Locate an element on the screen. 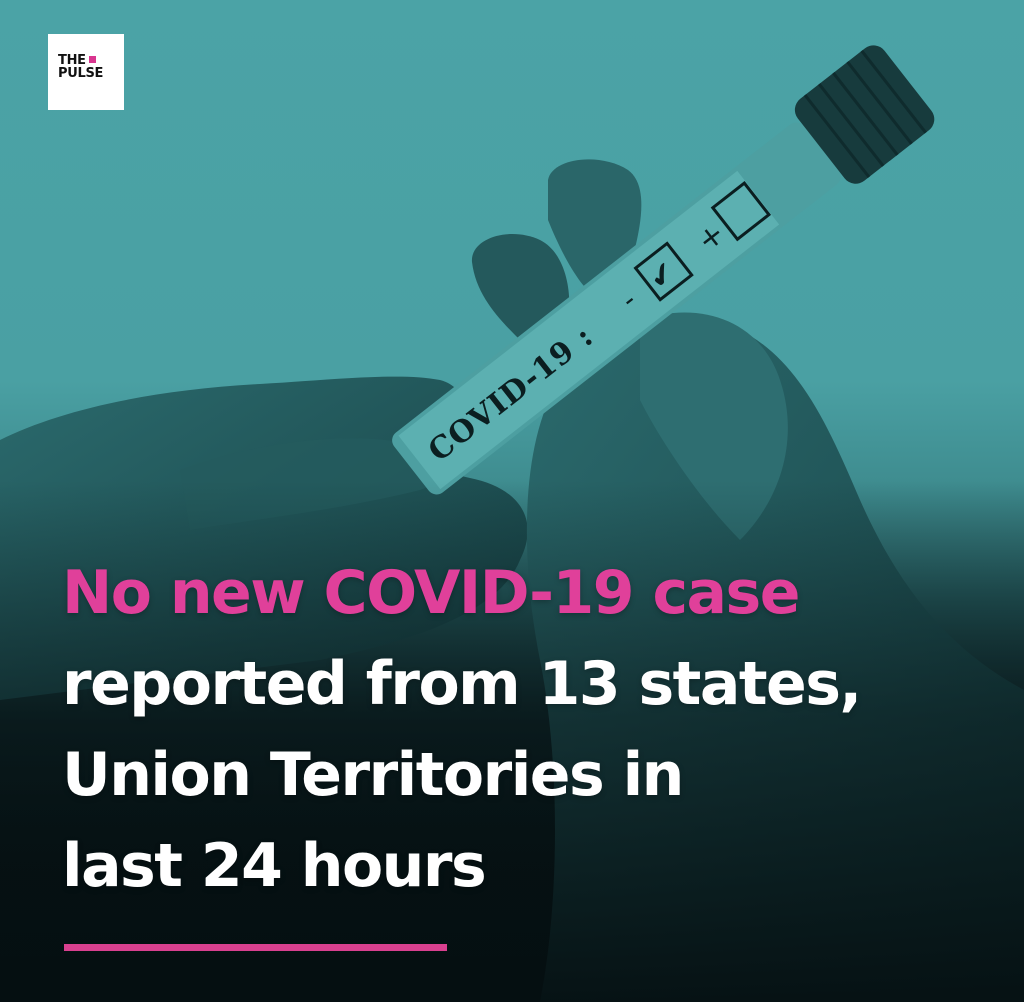  accent-divider is located at coordinates (255, 947).